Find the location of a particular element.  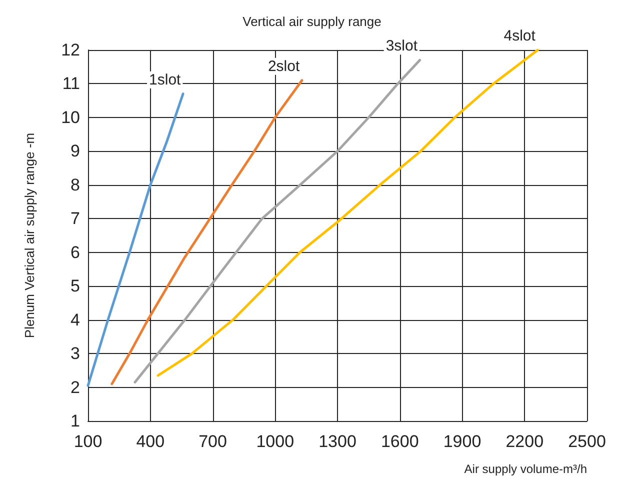

x-tick-label: 1600 is located at coordinates (399, 441).